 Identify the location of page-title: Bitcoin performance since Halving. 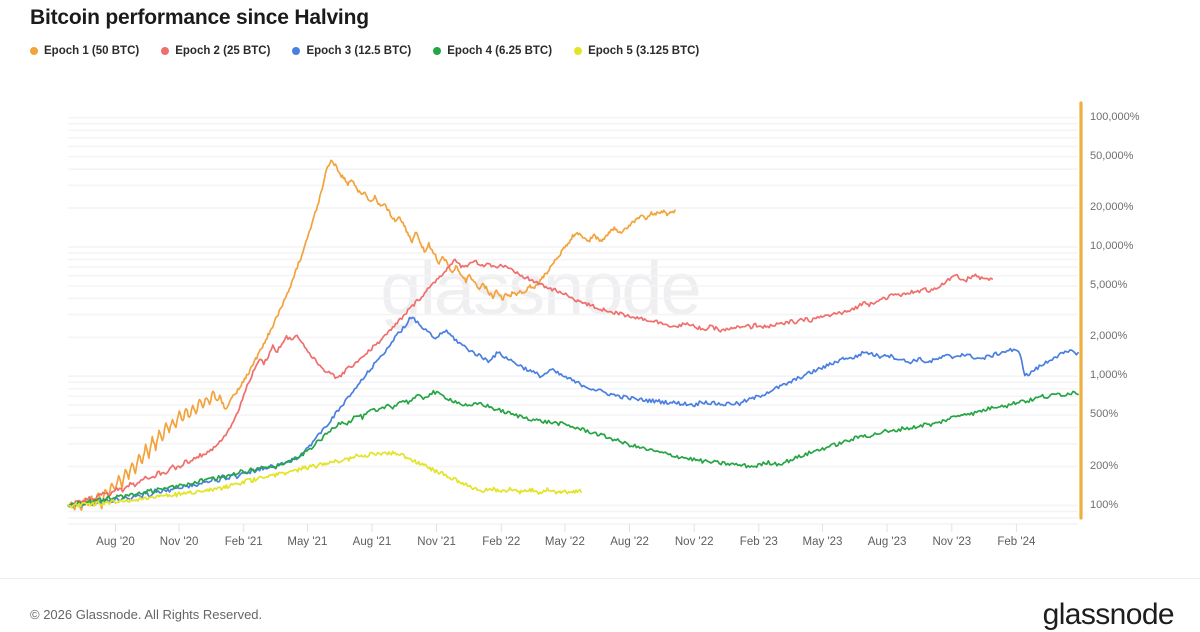
(199, 17).